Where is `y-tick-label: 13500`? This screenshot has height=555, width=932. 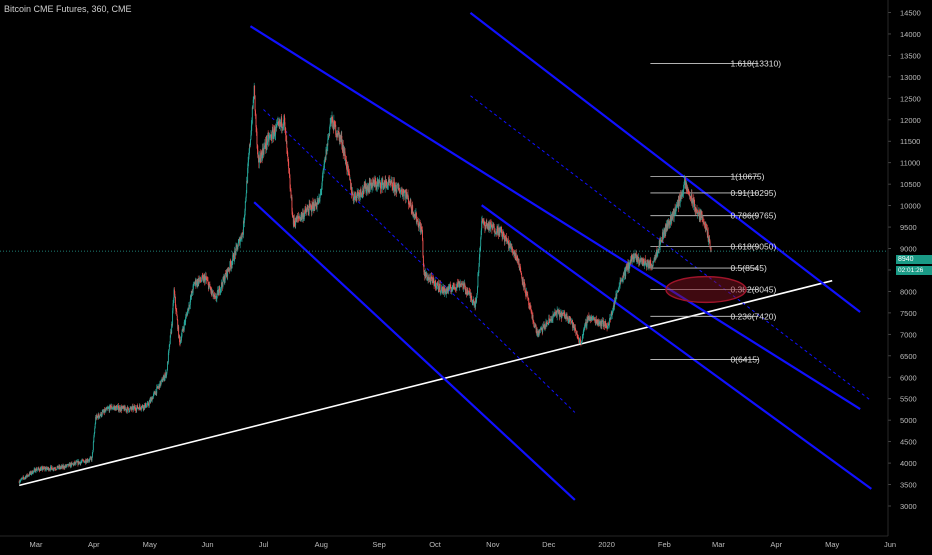
y-tick-label: 13500 is located at coordinates (910, 55).